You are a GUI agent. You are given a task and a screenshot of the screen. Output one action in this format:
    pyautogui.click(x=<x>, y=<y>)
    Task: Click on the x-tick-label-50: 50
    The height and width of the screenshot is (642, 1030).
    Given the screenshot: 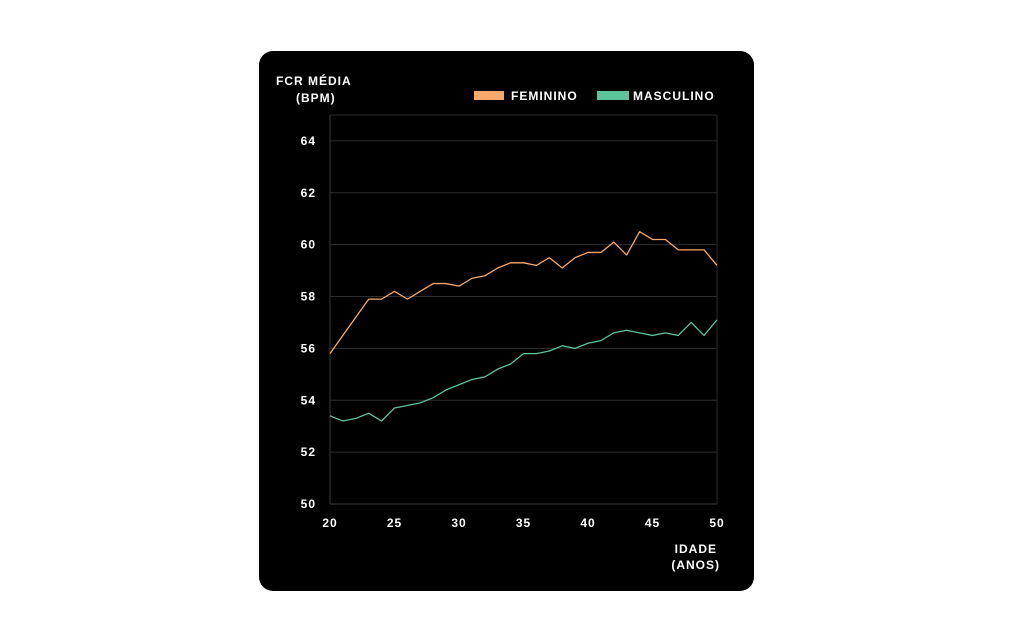 What is the action you would take?
    pyautogui.click(x=716, y=523)
    